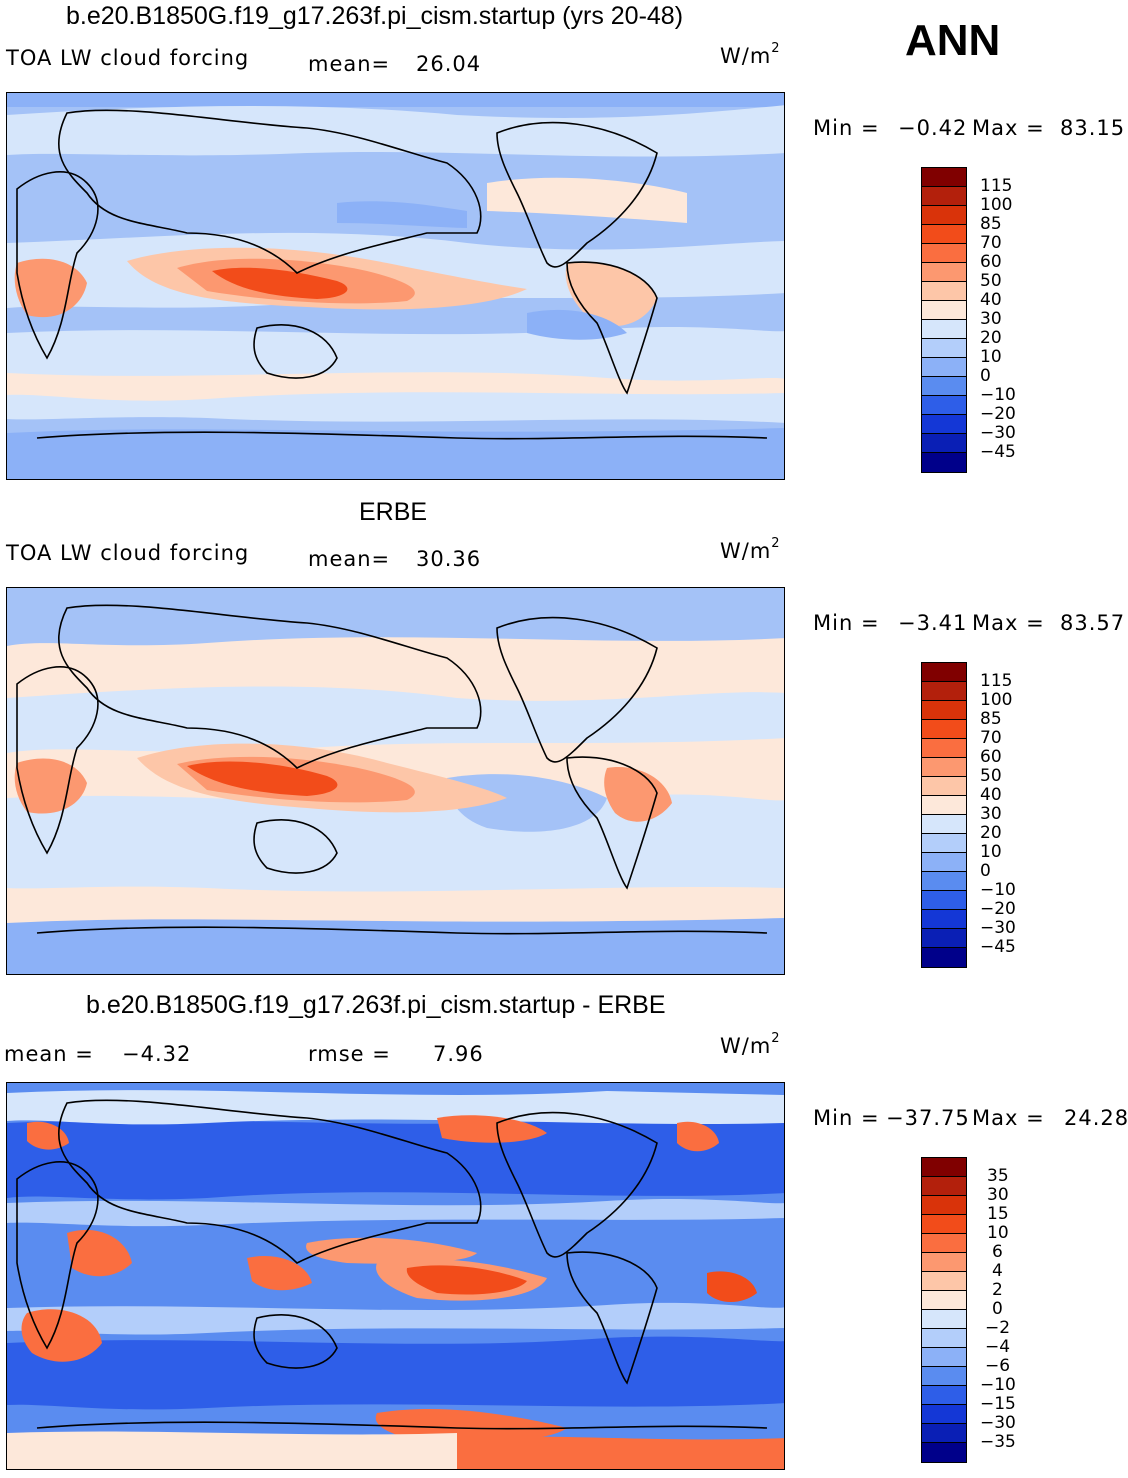 The image size is (1128, 1478). I want to click on panel1-mean-label: mean=, so click(349, 64).